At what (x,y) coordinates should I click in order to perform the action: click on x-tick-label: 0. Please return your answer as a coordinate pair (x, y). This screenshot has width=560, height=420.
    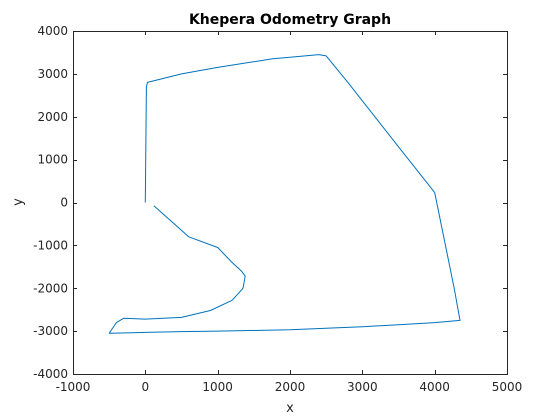
    Looking at the image, I should click on (146, 387).